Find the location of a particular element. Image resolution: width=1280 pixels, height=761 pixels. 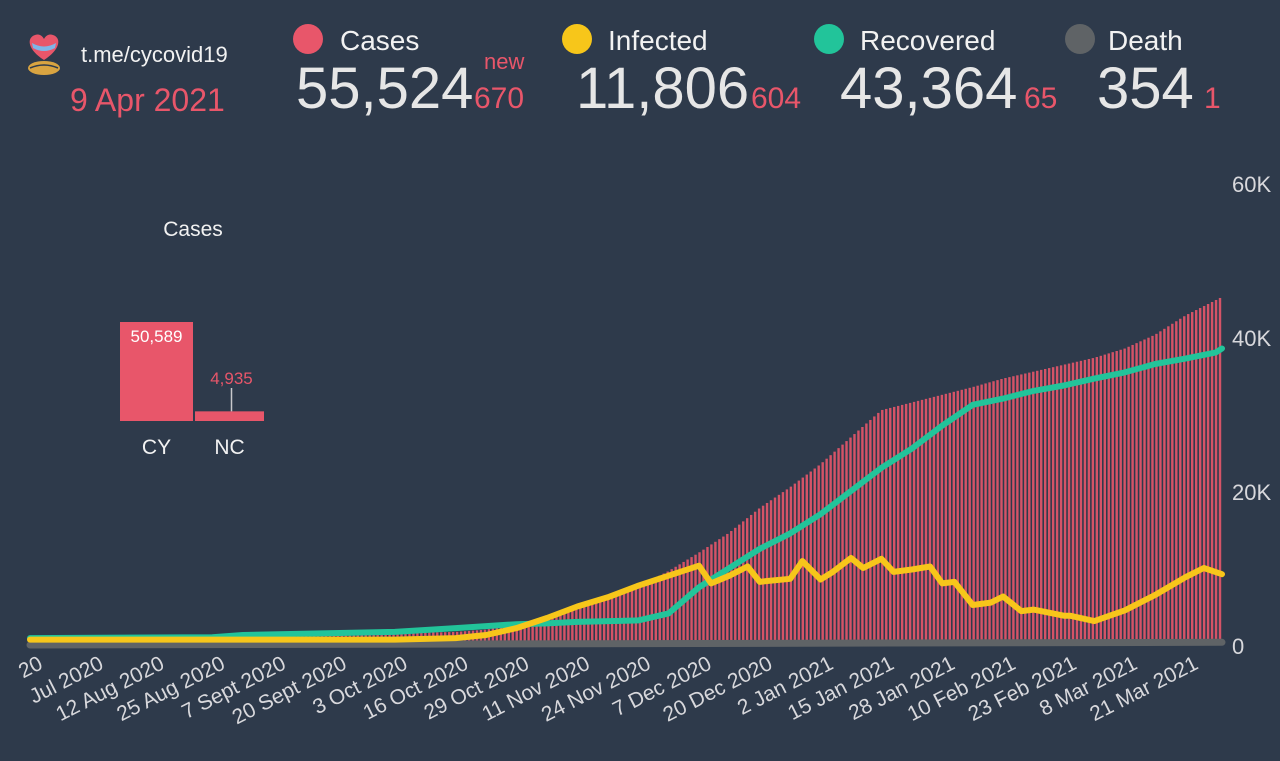

channel-link: t.me/cycovid19 is located at coordinates (154, 54).